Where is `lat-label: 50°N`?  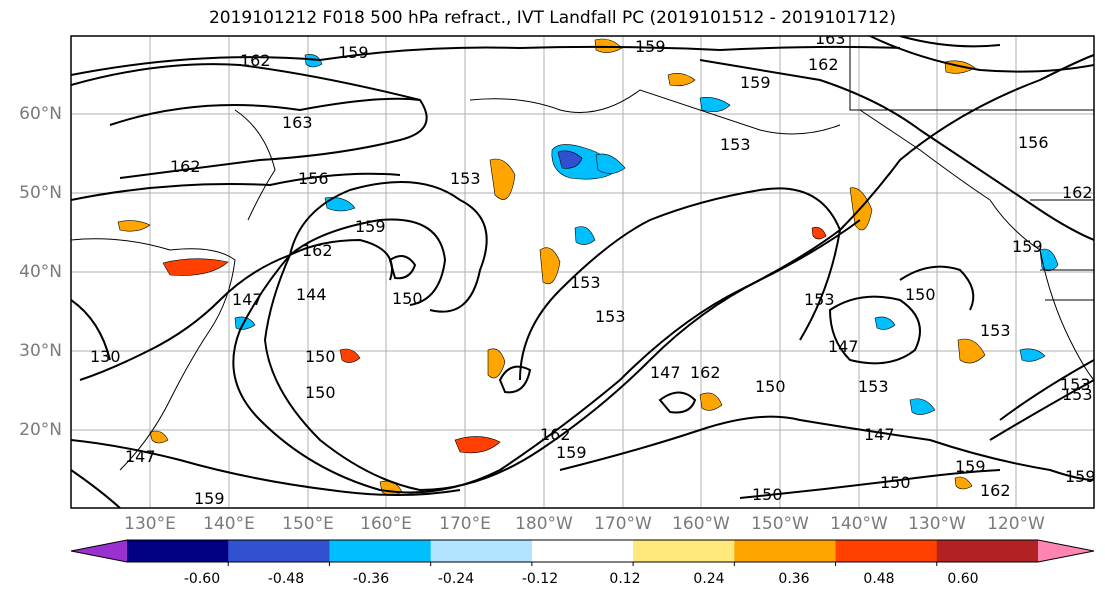
lat-label: 50°N is located at coordinates (40, 193).